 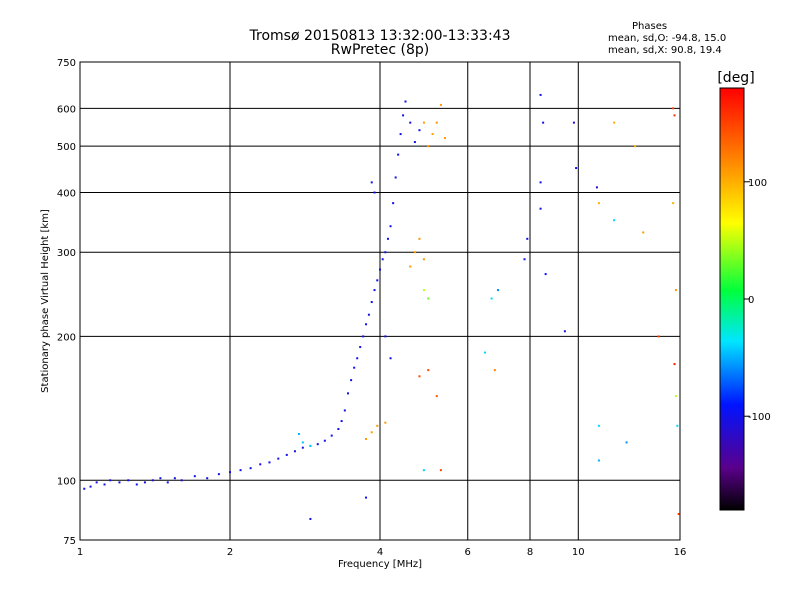 What do you see at coordinates (757, 183) in the screenshot?
I see `colorbar-tick-label: 100` at bounding box center [757, 183].